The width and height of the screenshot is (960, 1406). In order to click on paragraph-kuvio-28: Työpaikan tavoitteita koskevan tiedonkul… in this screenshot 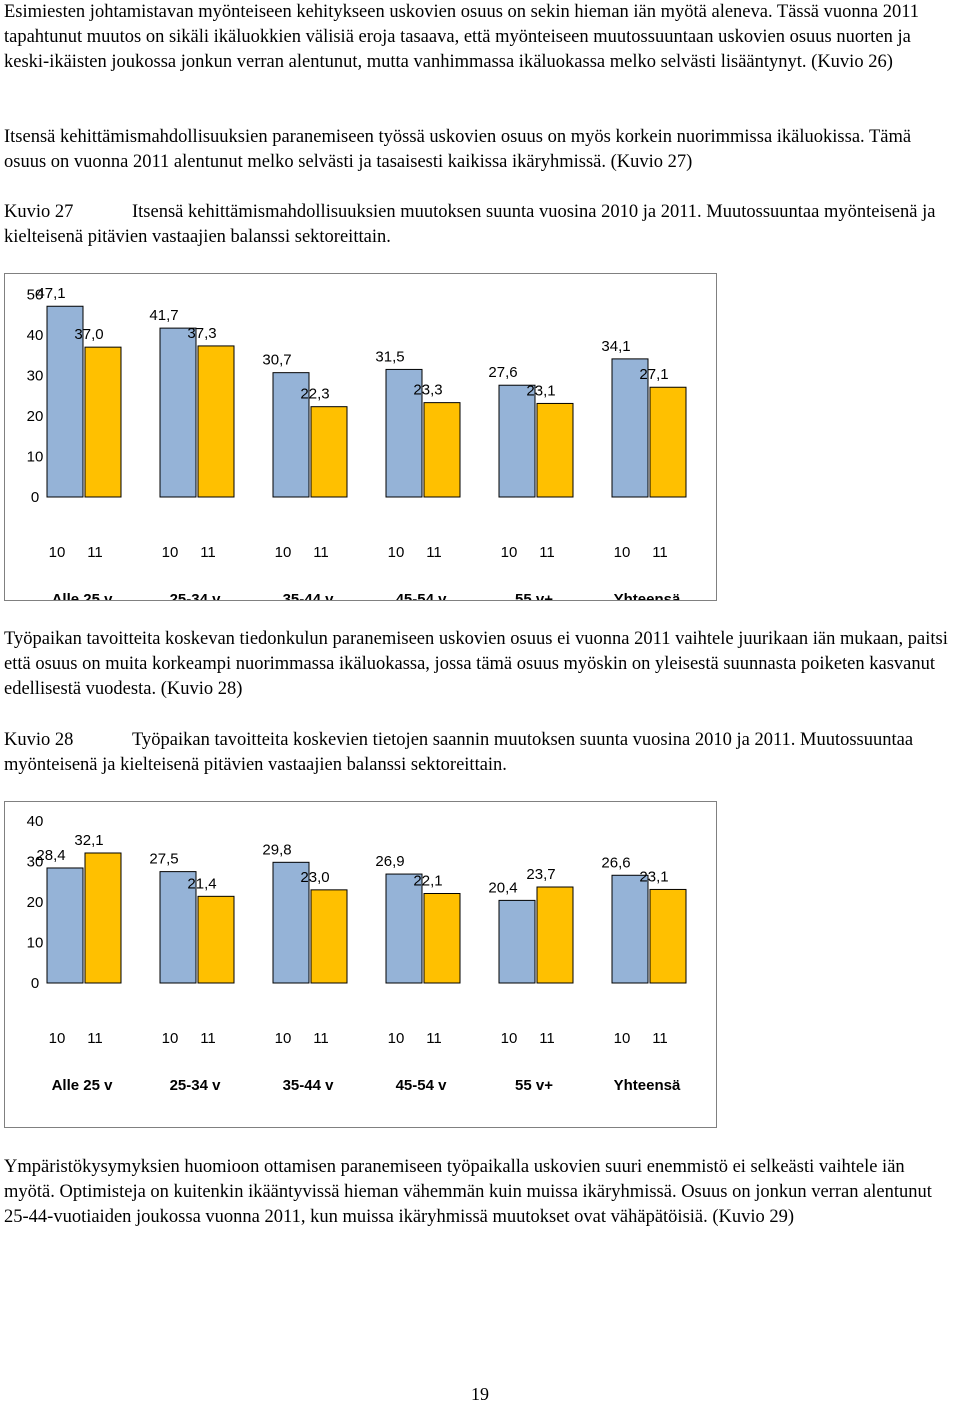, I will do `click(476, 664)`.